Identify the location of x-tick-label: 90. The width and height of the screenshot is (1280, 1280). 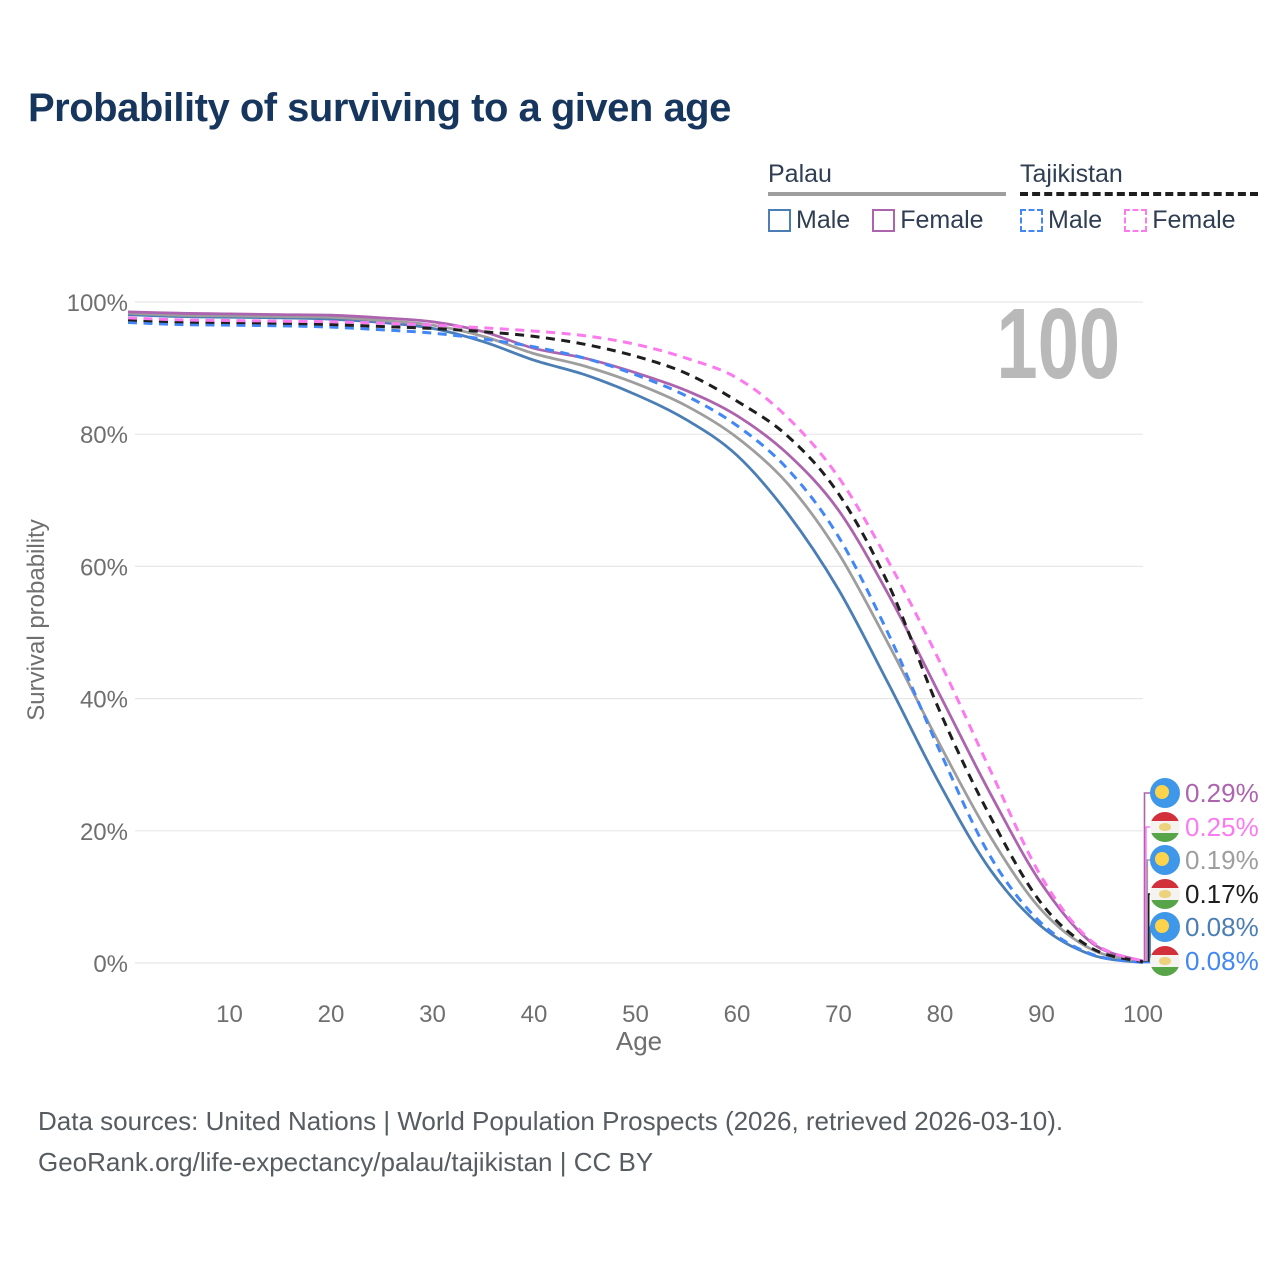
(1041, 1014).